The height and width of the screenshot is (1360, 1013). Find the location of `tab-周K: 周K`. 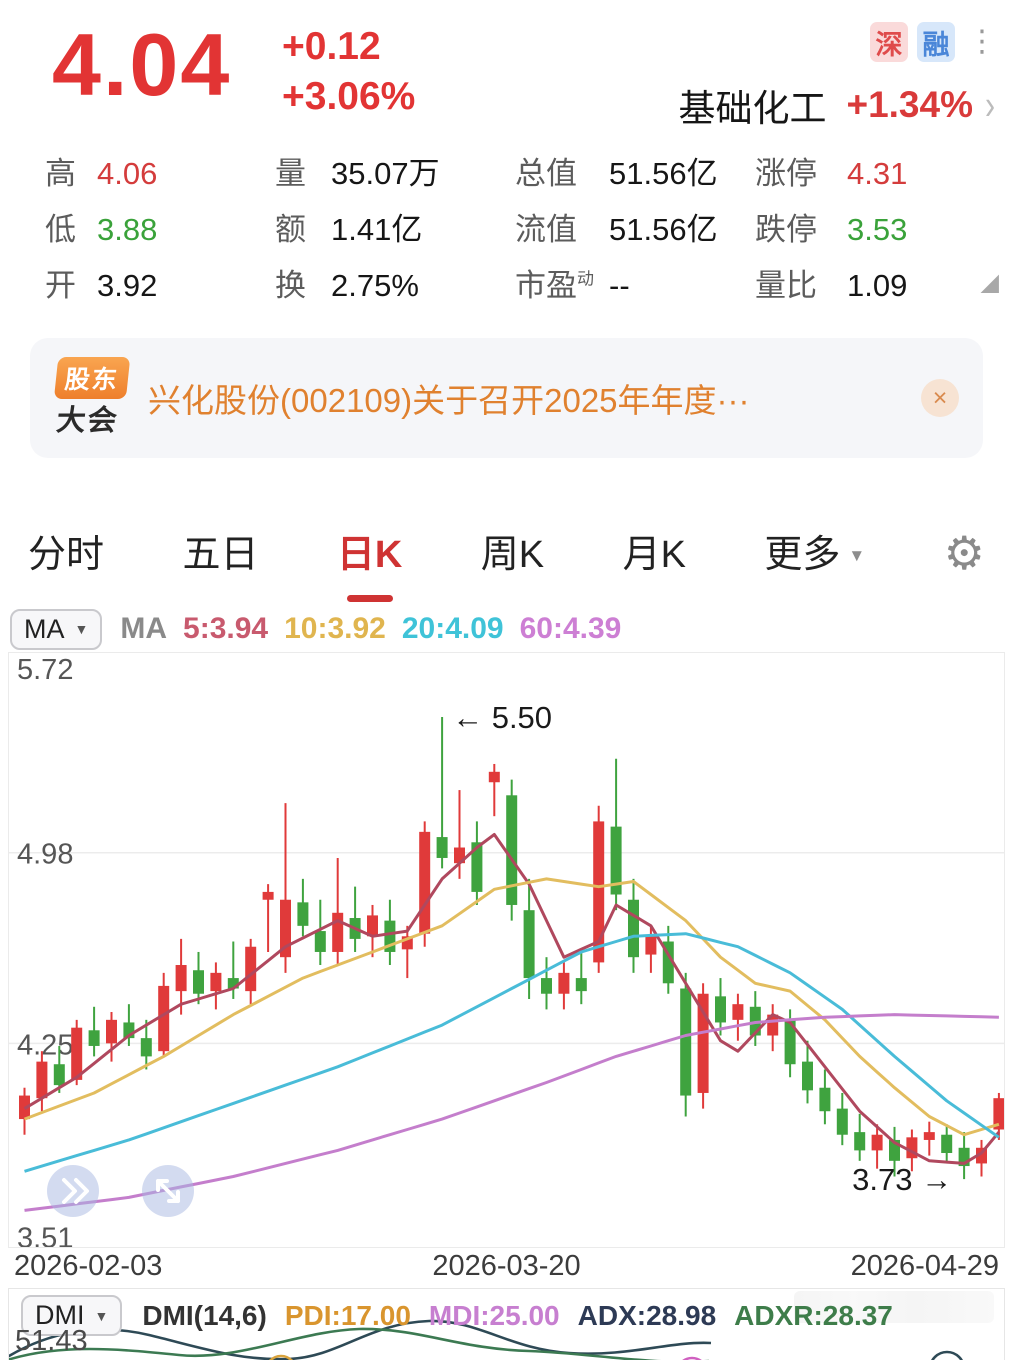

tab-周K: 周K is located at coordinates (512, 554).